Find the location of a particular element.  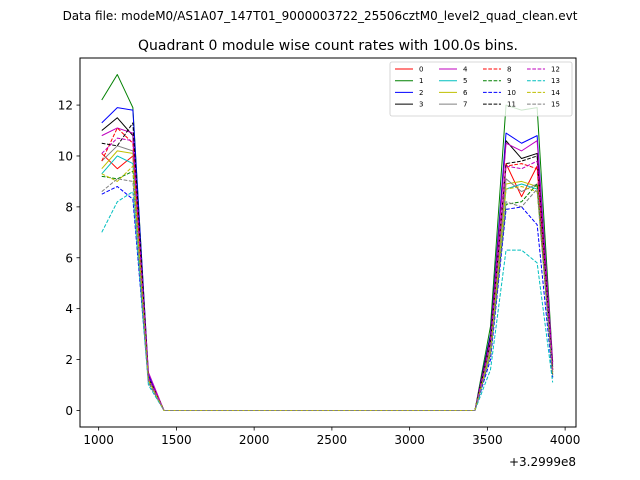

legend-label-7: 7 is located at coordinates (465, 105).